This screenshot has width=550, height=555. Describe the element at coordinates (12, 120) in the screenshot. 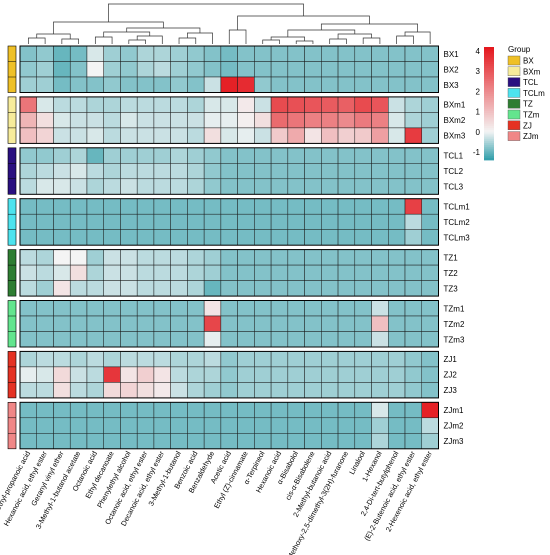

I see `group-bar-BXm` at that location.